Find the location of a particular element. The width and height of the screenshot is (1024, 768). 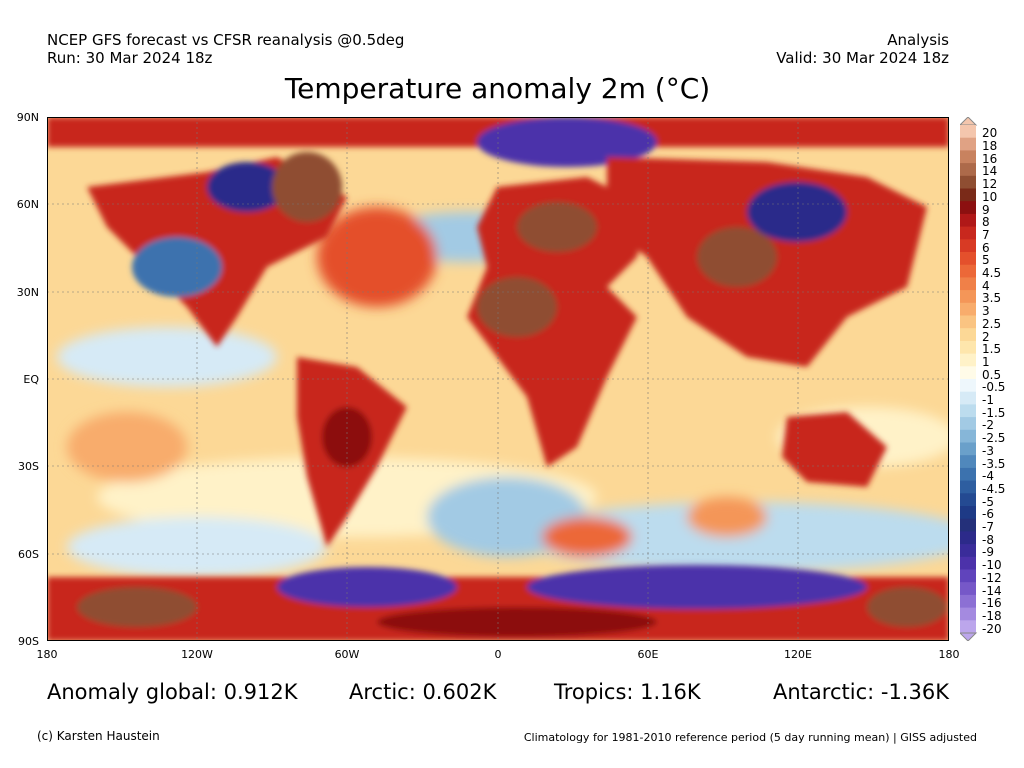

colorbar-label: 3.5 is located at coordinates (992, 298).